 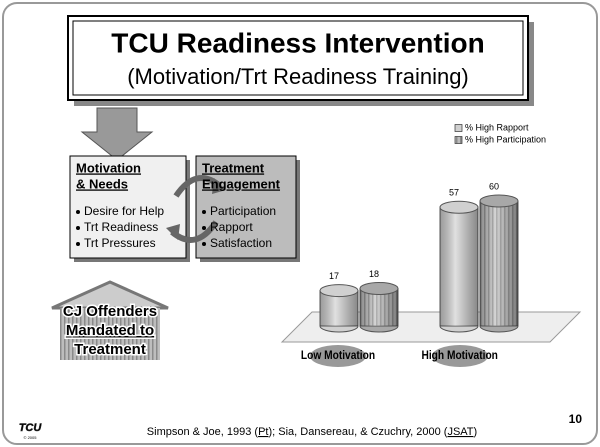 I want to click on category-label: High Motivation, so click(x=459, y=355).